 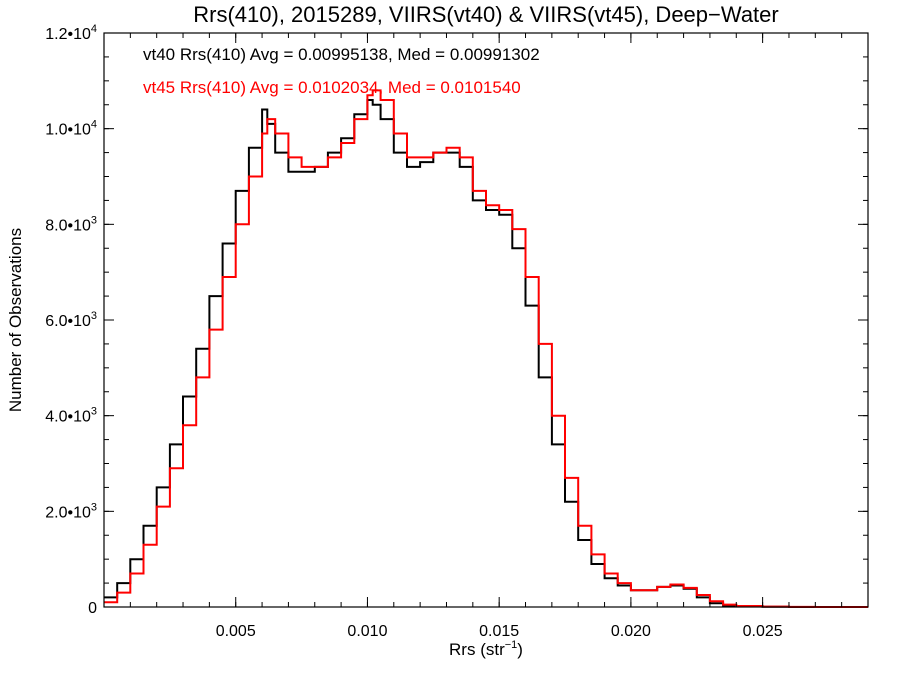 What do you see at coordinates (71, 511) in the screenshot?
I see `y-tick-label: 2.0•103` at bounding box center [71, 511].